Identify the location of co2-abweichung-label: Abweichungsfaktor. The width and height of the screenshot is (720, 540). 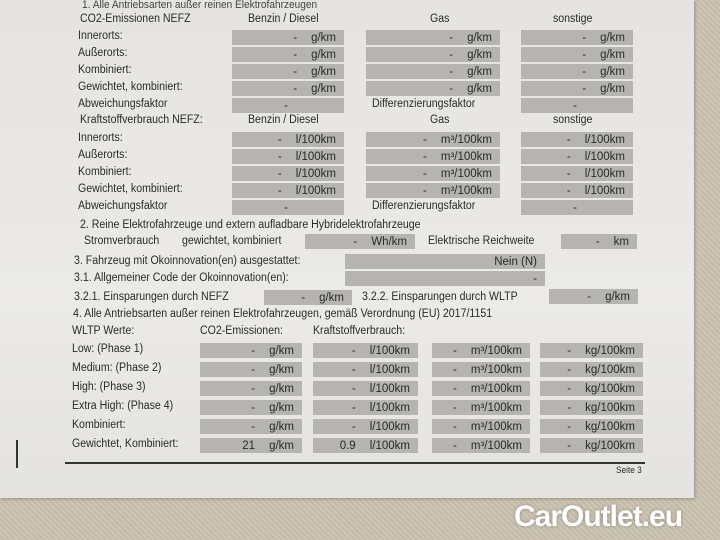
(123, 104).